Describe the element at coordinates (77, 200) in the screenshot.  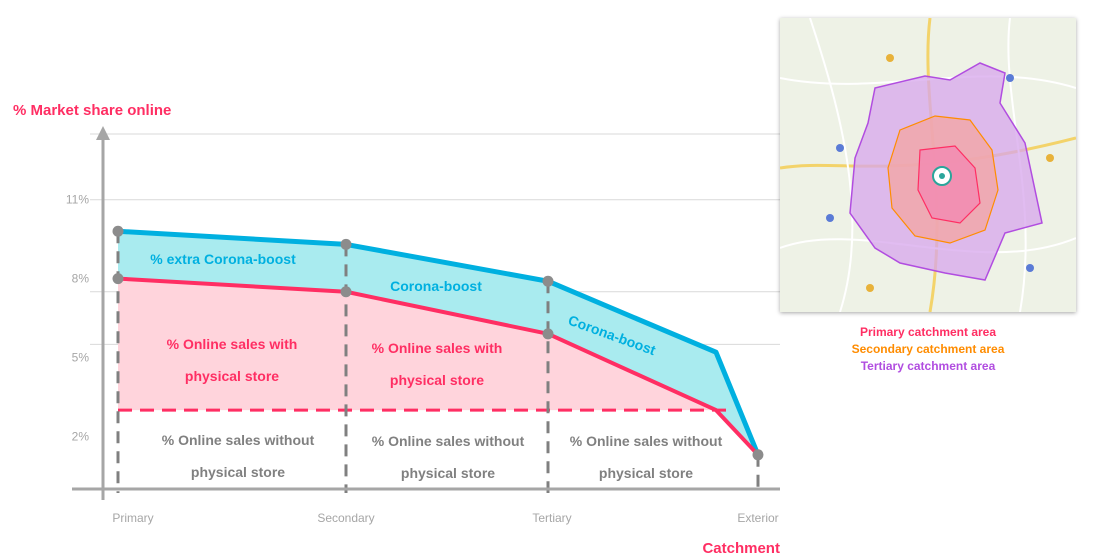
I see `y-tick-label: 11%` at that location.